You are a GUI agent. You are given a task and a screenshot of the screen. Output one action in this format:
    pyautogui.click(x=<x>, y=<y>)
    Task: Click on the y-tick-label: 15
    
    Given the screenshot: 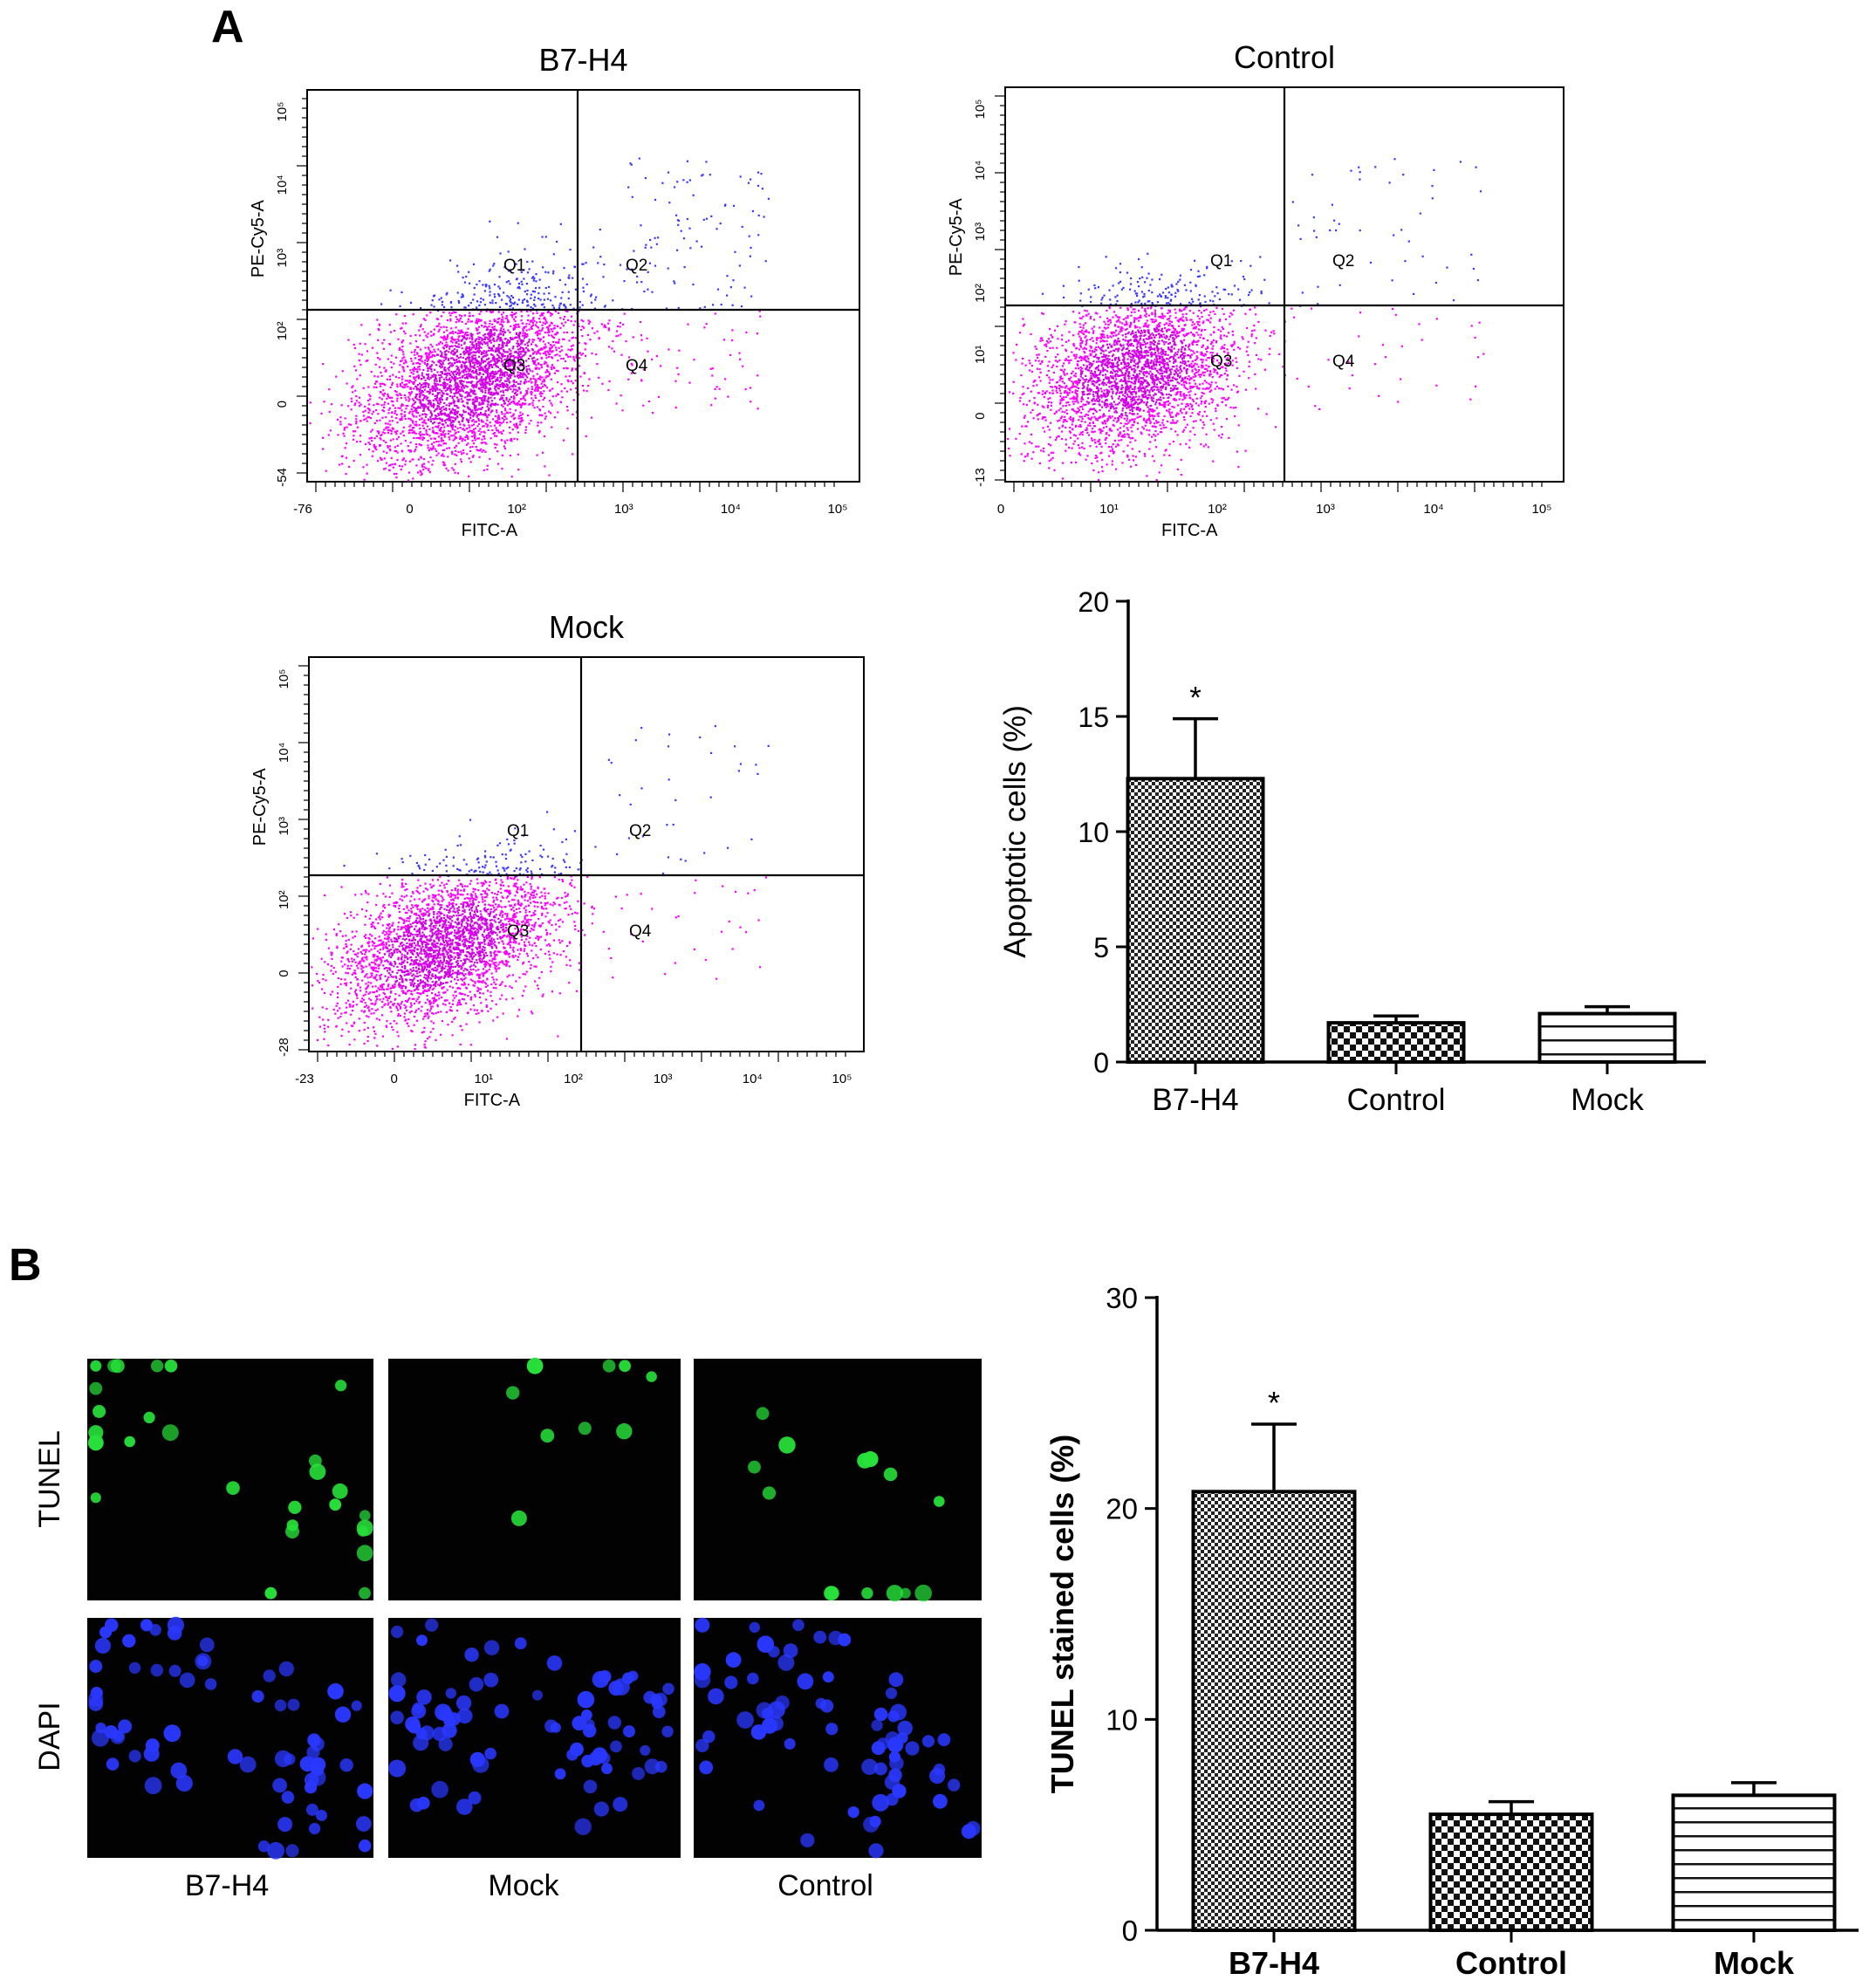 What is the action you would take?
    pyautogui.click(x=1093, y=717)
    